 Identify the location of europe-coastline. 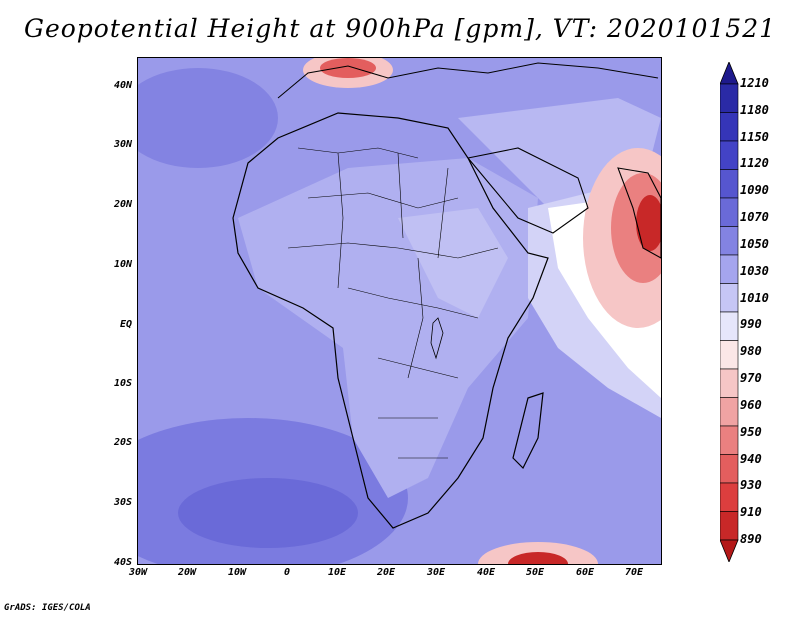
(468, 80).